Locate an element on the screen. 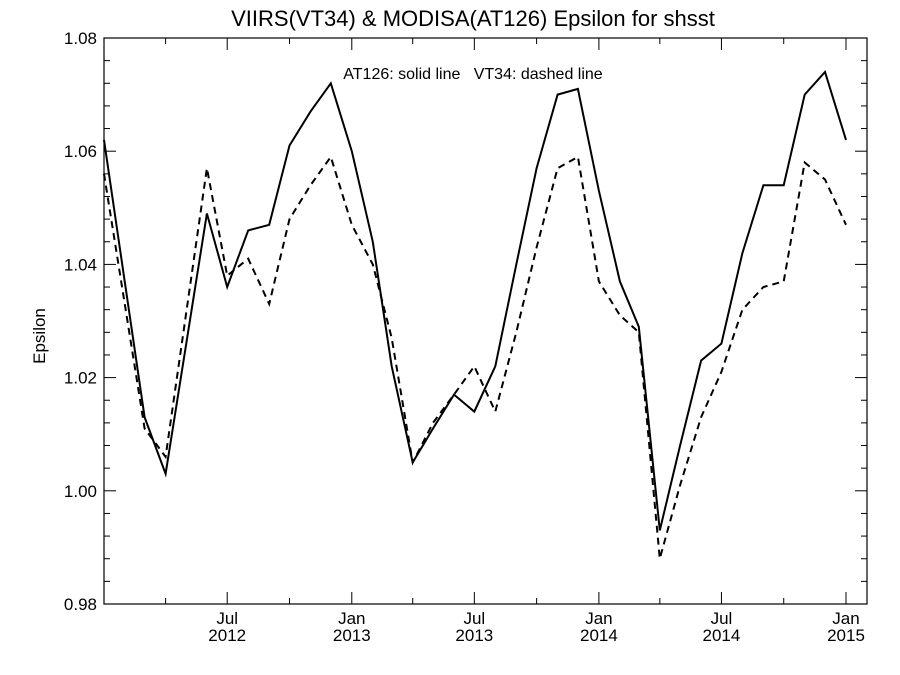 The image size is (900, 675). y-tick-label: 0.98 is located at coordinates (80, 604).